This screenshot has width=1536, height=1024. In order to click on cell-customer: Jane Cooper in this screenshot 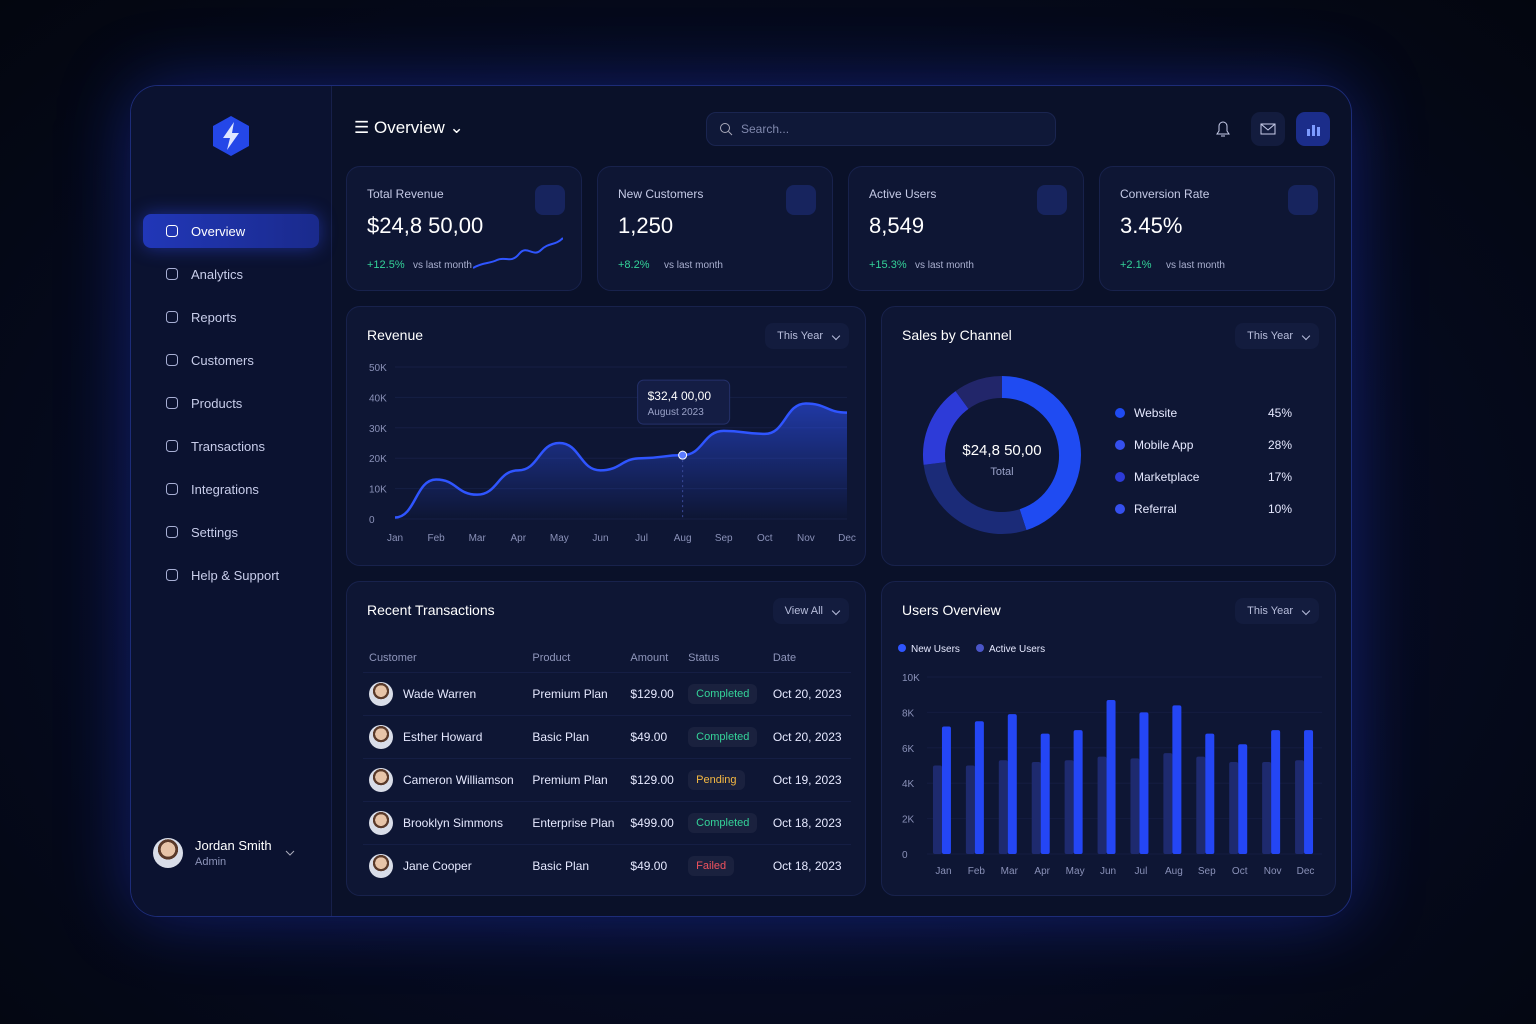, I will do `click(445, 865)`.